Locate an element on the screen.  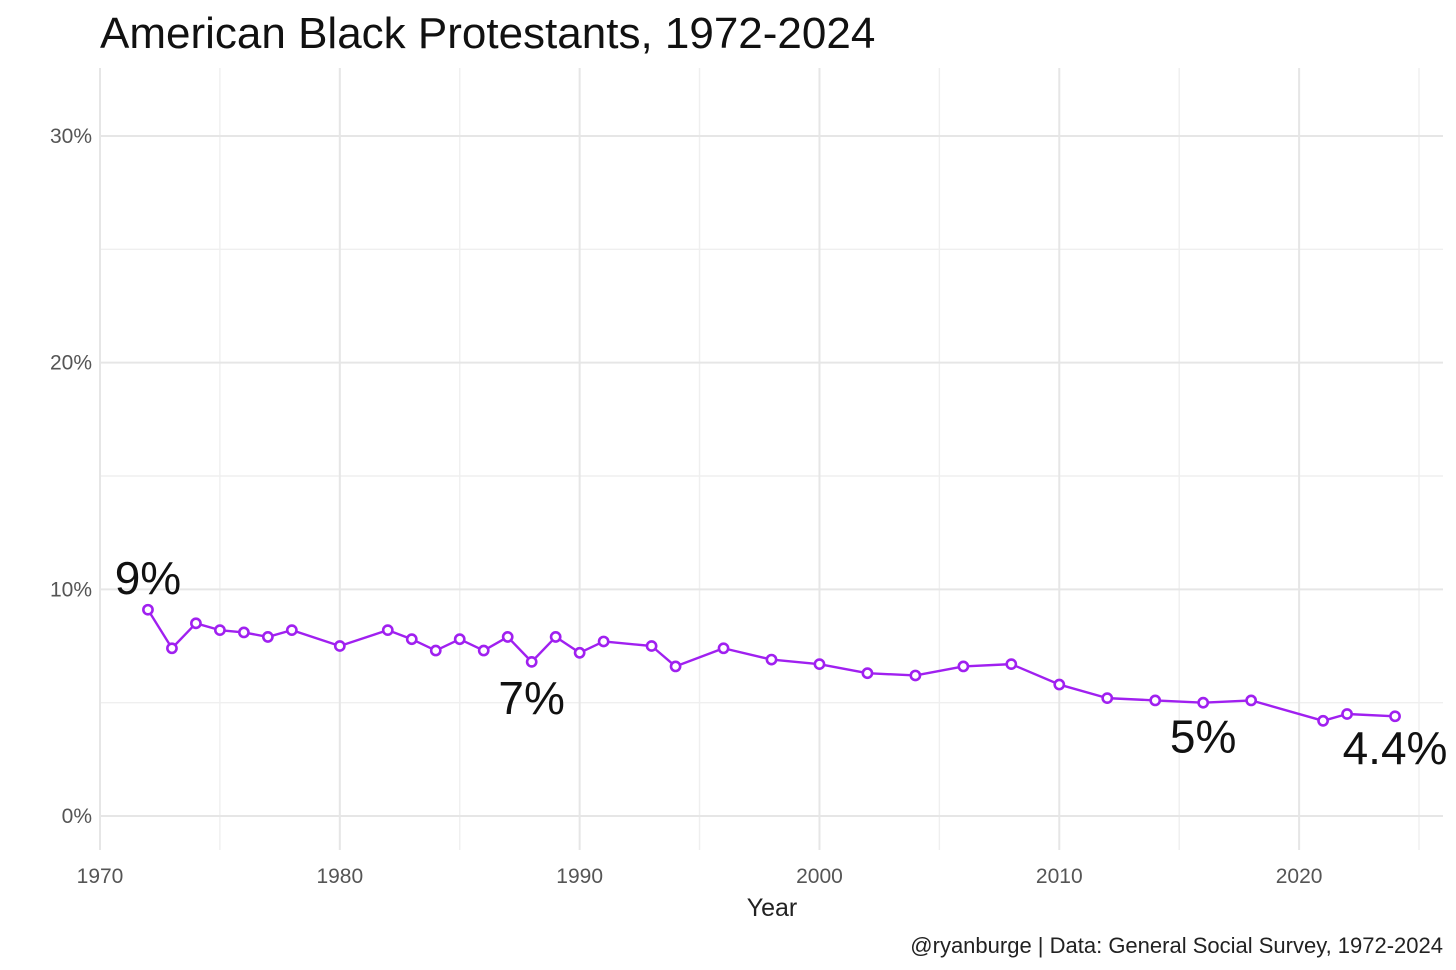
y-tick-label: 10% is located at coordinates (71, 589).